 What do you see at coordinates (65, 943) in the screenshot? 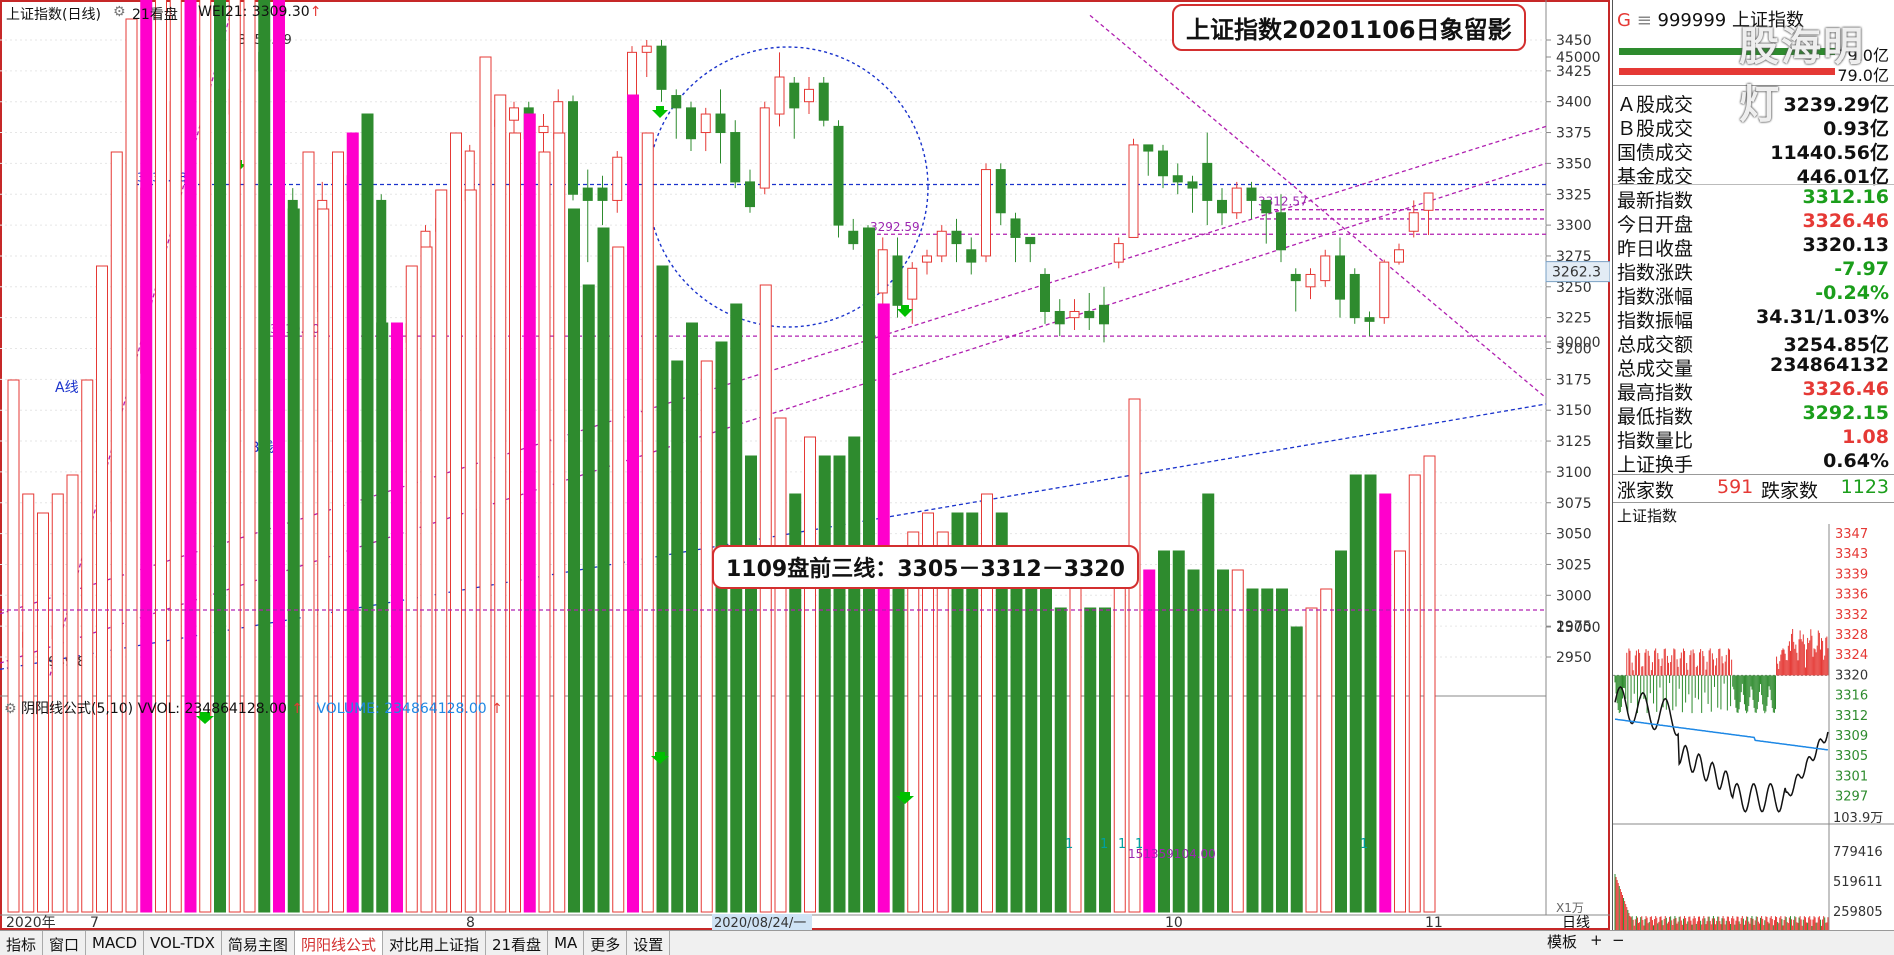
I see `tab-1: 窗口` at bounding box center [65, 943].